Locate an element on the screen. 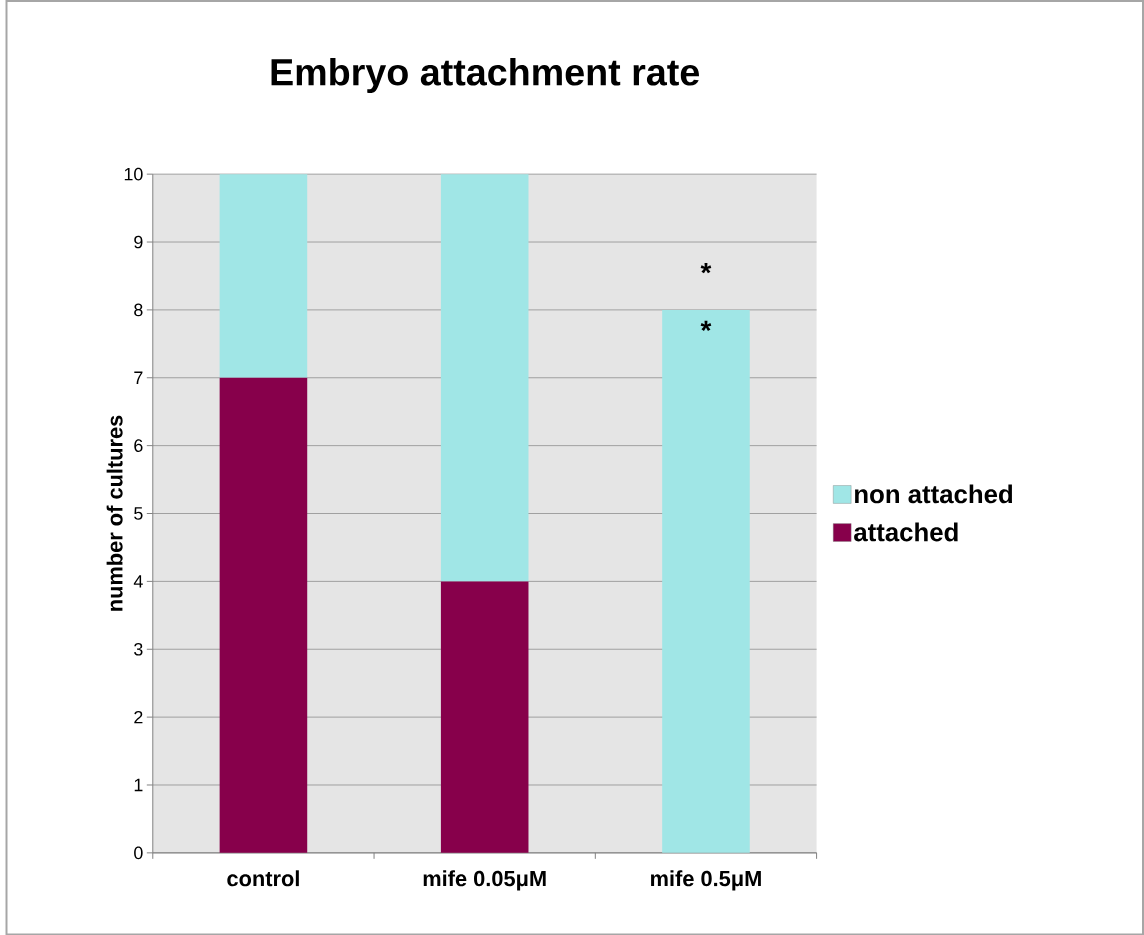  y-tick-label: 0 is located at coordinates (138, 852).